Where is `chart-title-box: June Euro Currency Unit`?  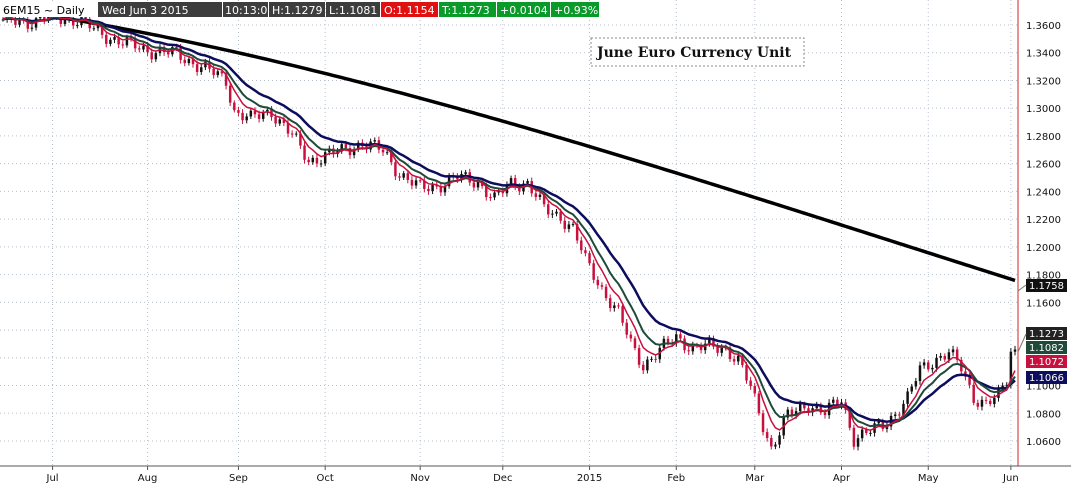
chart-title-box: June Euro Currency Unit is located at coordinates (697, 52).